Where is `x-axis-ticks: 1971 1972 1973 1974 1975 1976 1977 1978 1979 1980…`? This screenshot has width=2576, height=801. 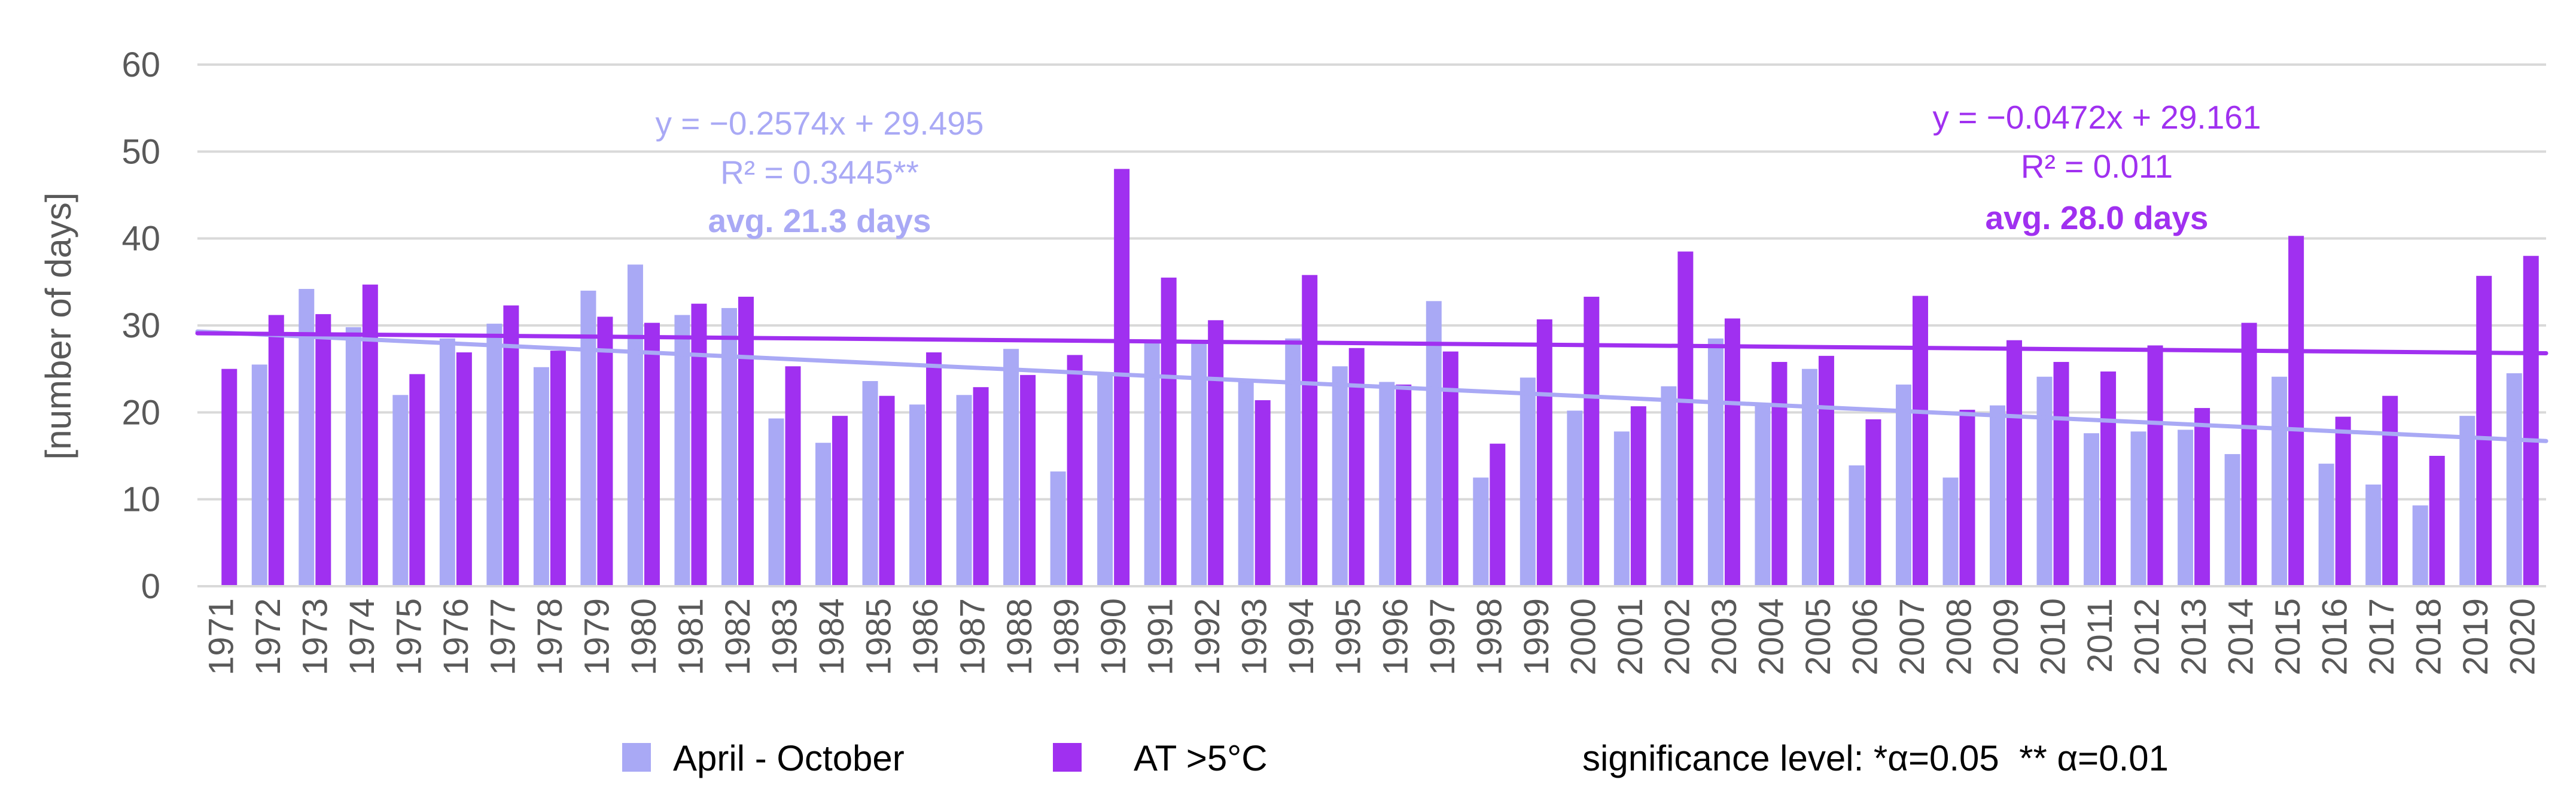
x-axis-ticks: 1971 1972 1973 1974 1975 1976 1977 1978 1979 1980… is located at coordinates (1372, 636).